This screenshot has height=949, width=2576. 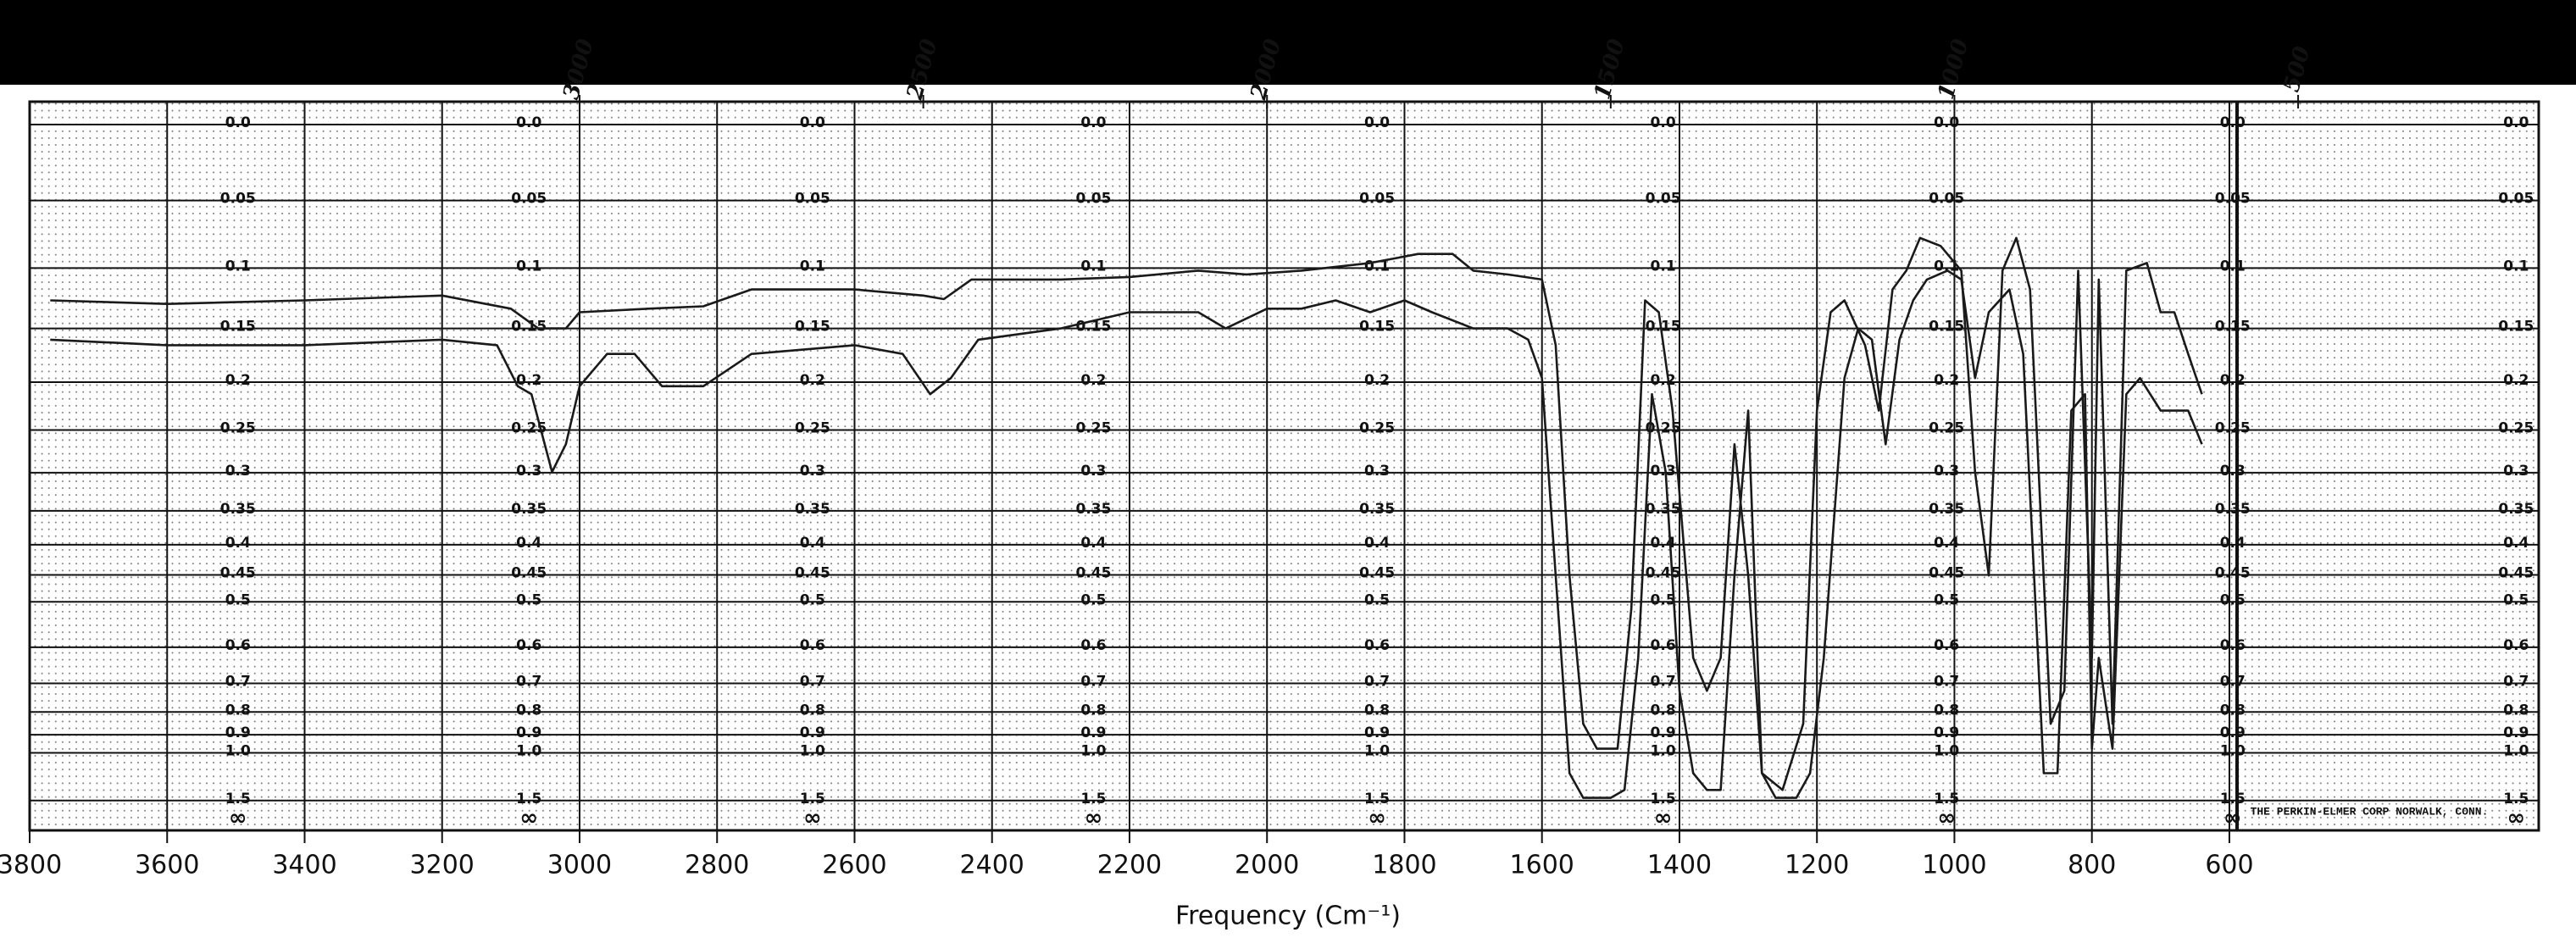 What do you see at coordinates (1404, 865) in the screenshot?
I see `x-tick-label: 1800` at bounding box center [1404, 865].